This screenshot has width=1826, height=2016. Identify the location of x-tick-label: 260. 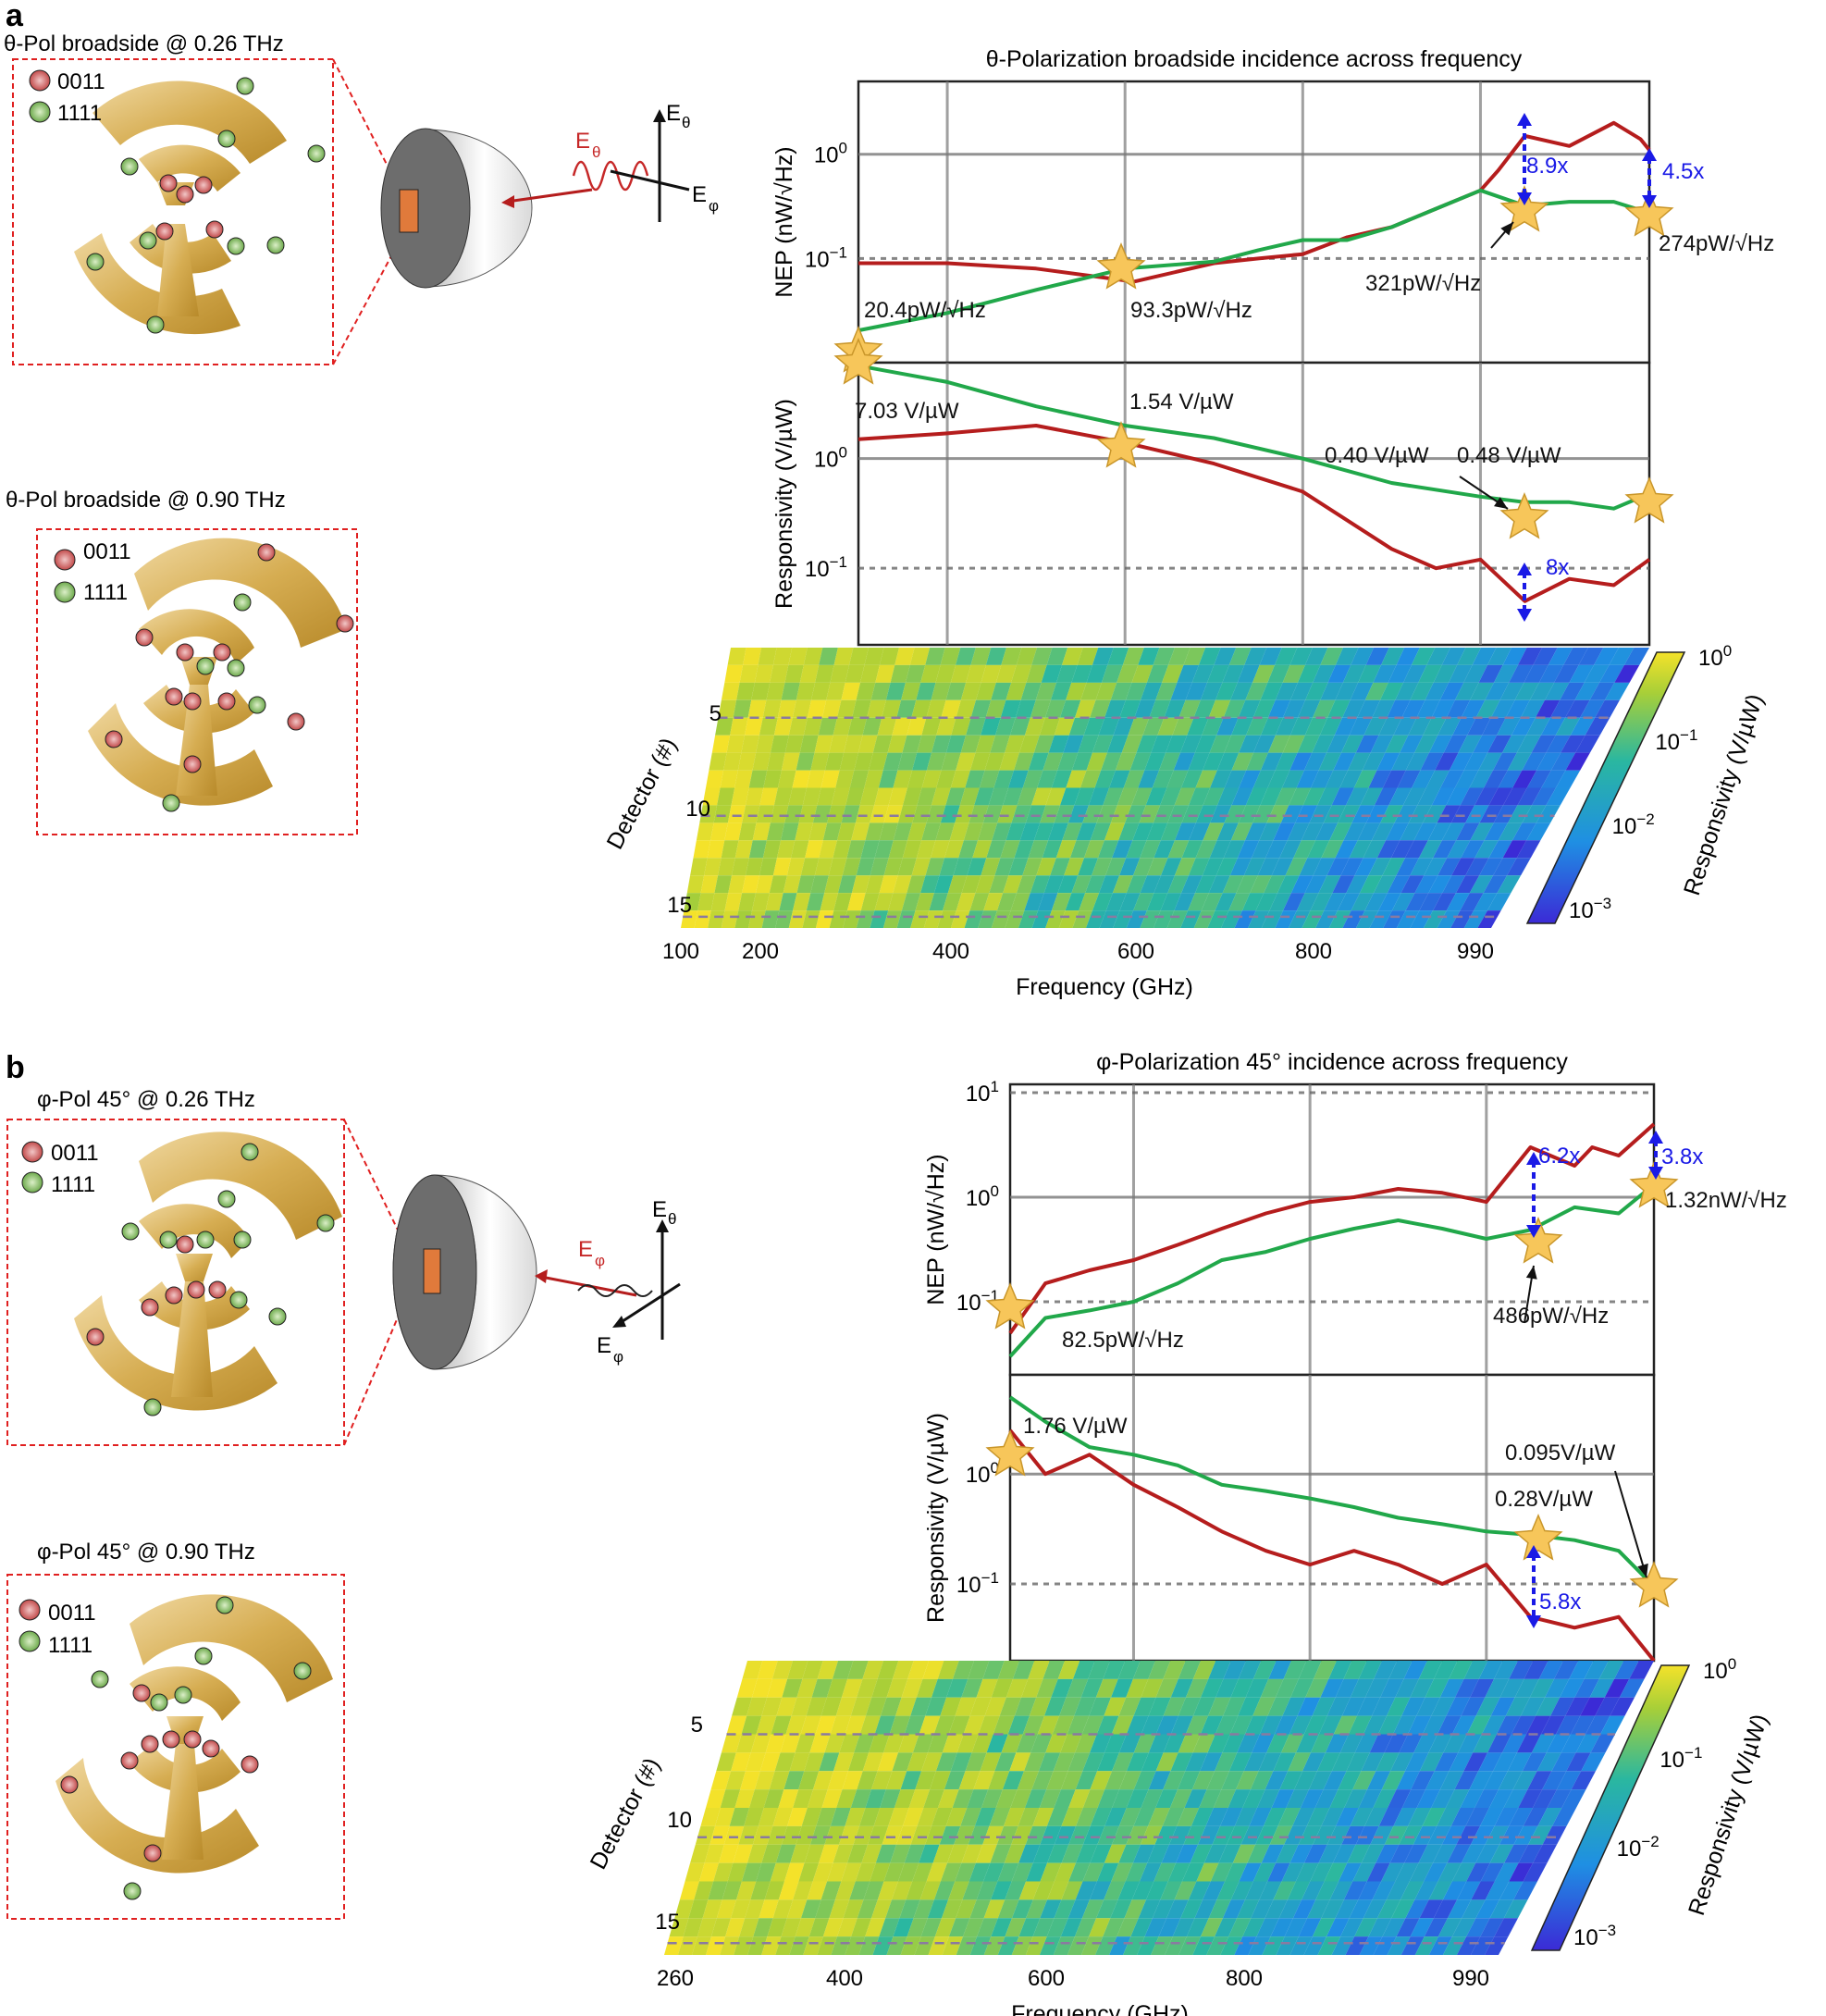
(675, 1979).